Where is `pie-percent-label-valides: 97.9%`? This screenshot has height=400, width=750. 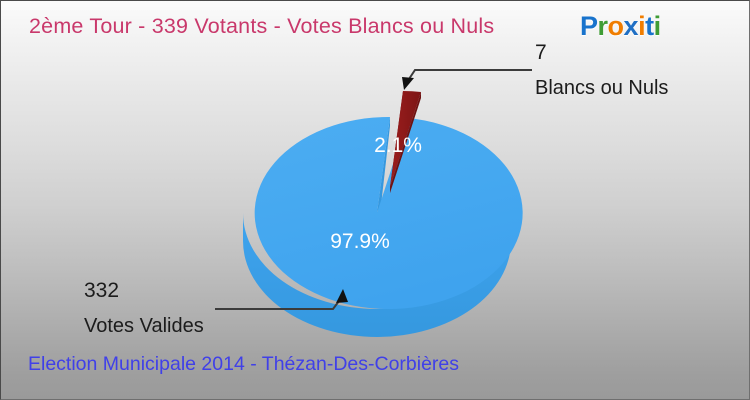 pie-percent-label-valides: 97.9% is located at coordinates (360, 241).